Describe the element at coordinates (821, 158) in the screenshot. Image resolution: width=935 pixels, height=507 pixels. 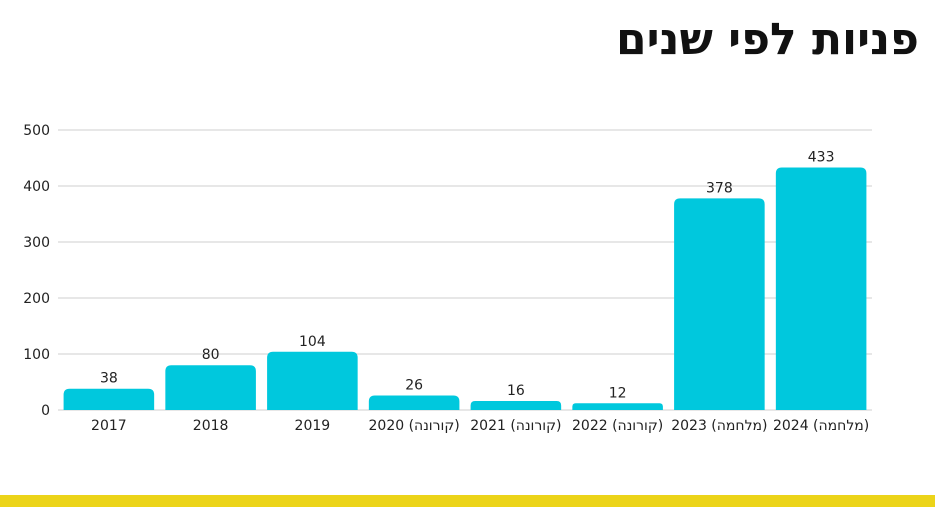
I see `data-label: 433` at that location.